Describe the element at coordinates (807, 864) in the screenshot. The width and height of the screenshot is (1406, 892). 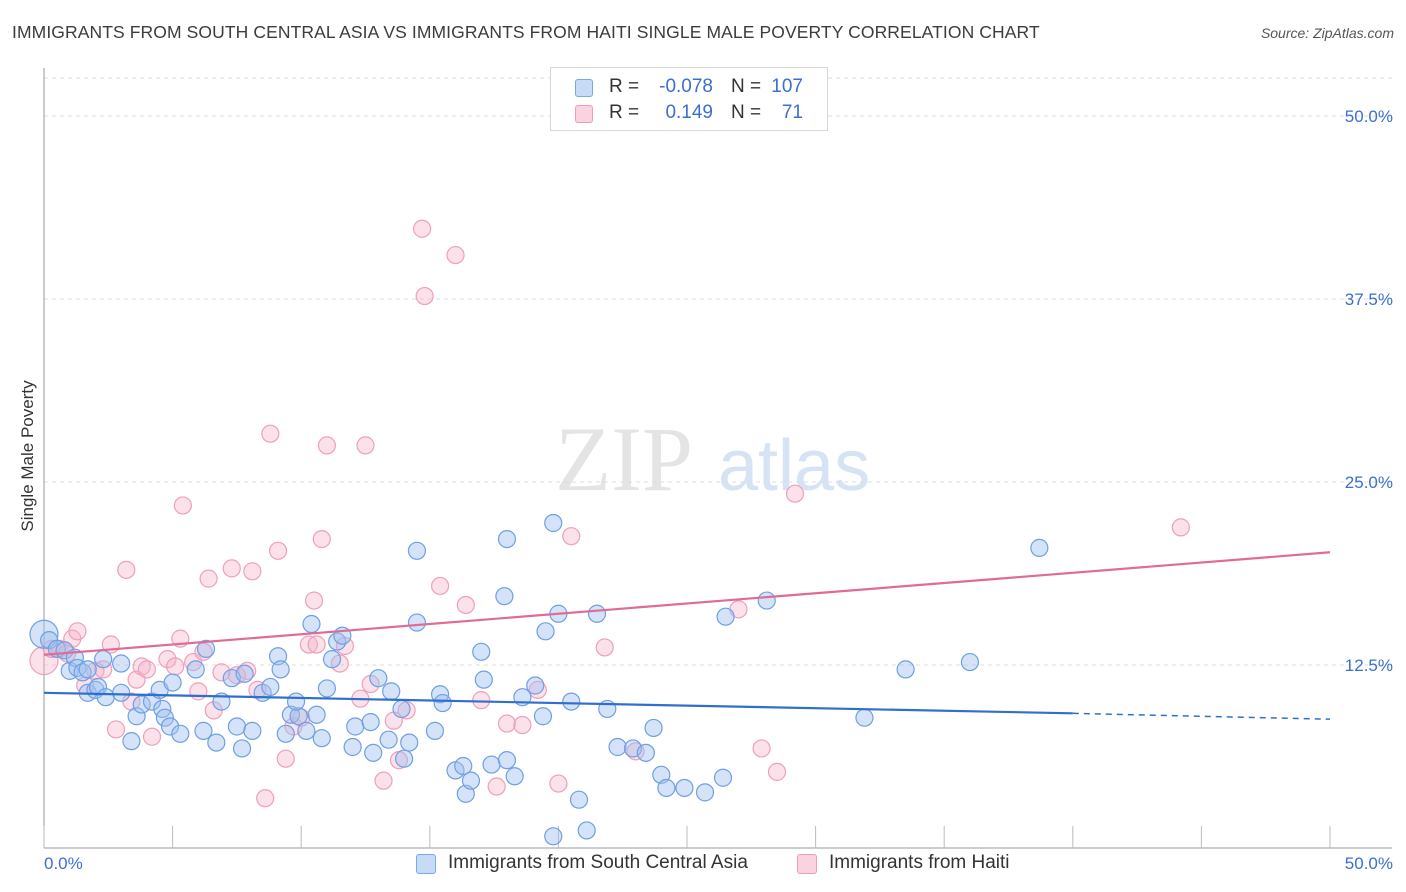
I see `bottom-legend-swatch-pink` at that location.